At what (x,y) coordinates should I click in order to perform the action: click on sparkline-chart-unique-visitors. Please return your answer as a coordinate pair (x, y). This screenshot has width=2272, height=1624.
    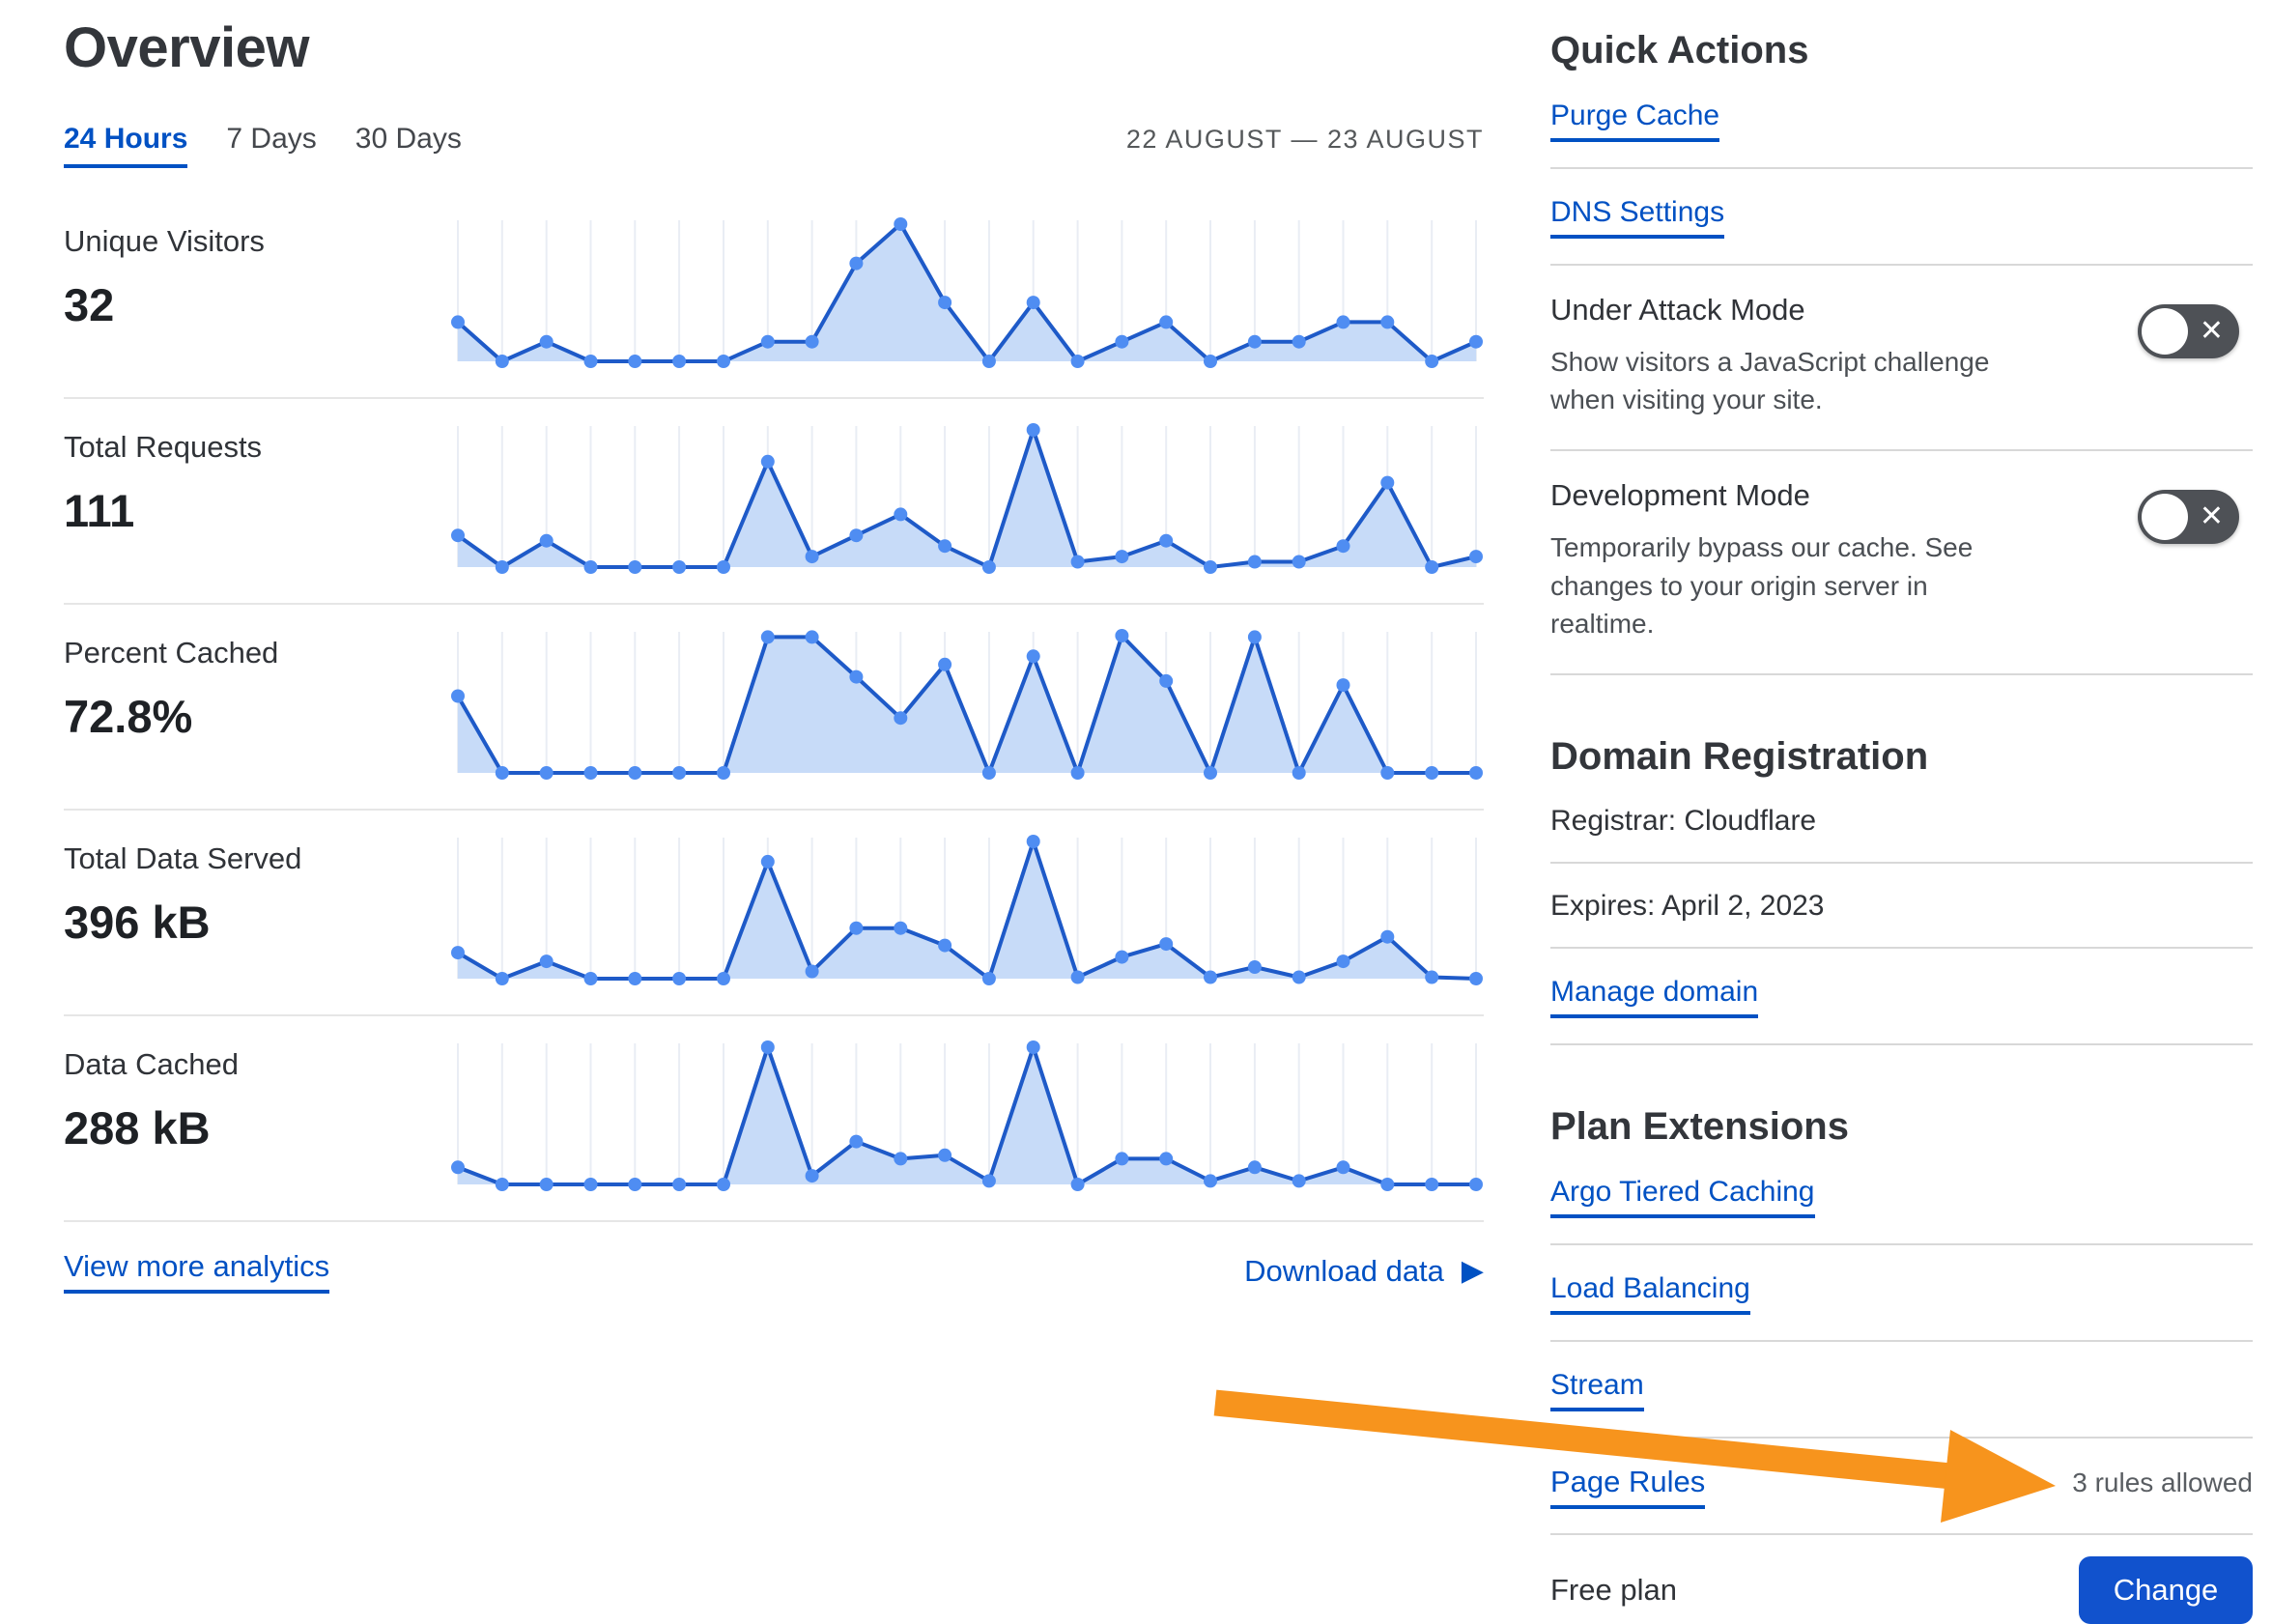
    Looking at the image, I should click on (967, 295).